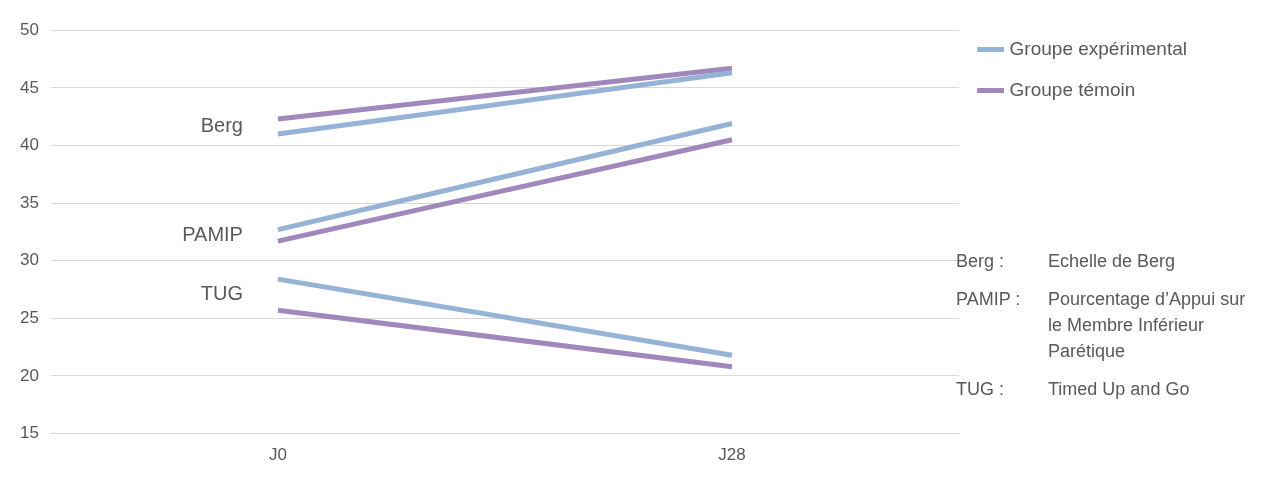 The image size is (1275, 489). Describe the element at coordinates (989, 299) in the screenshot. I see `annotation: PAMIP :` at that location.